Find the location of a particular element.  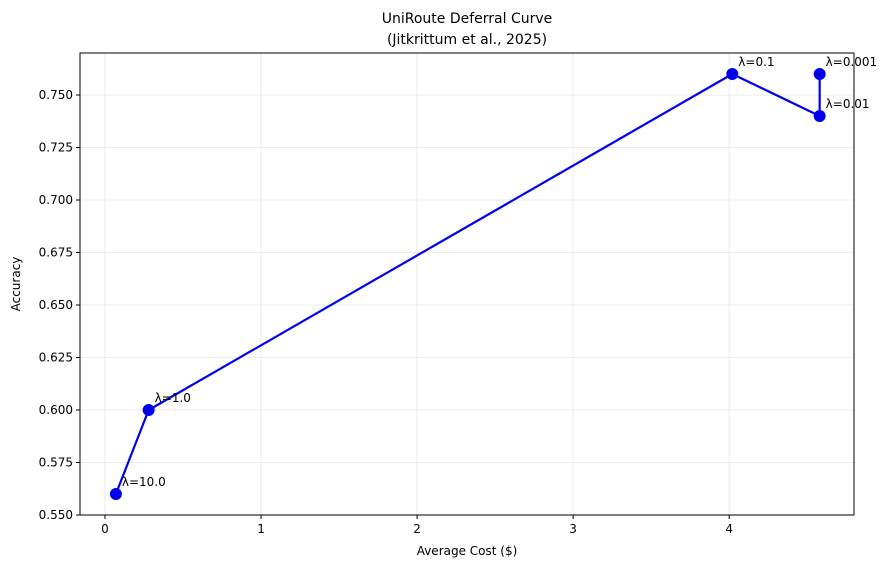

y-tick-label: 0.575 is located at coordinates (56, 463).